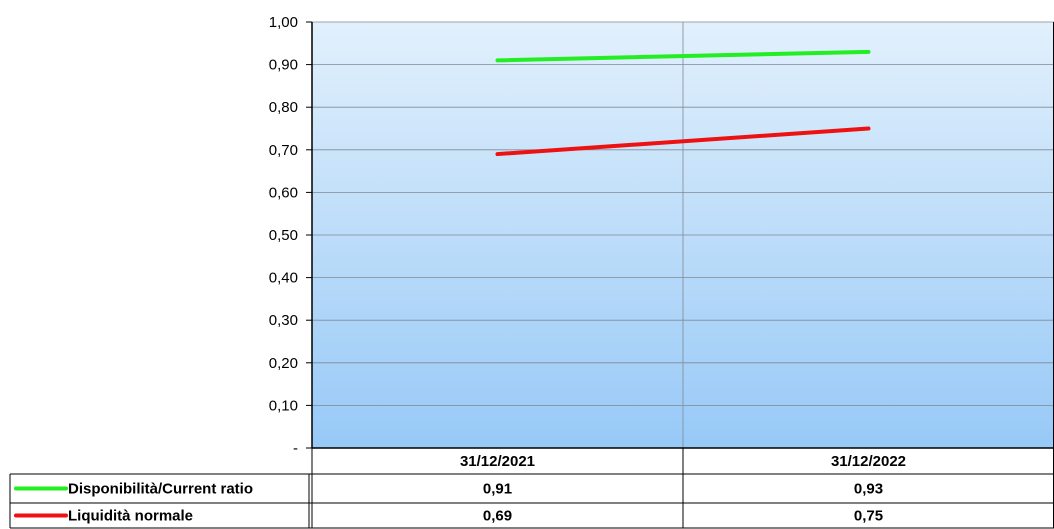  What do you see at coordinates (868, 489) in the screenshot?
I see `data-label: 0,93` at bounding box center [868, 489].